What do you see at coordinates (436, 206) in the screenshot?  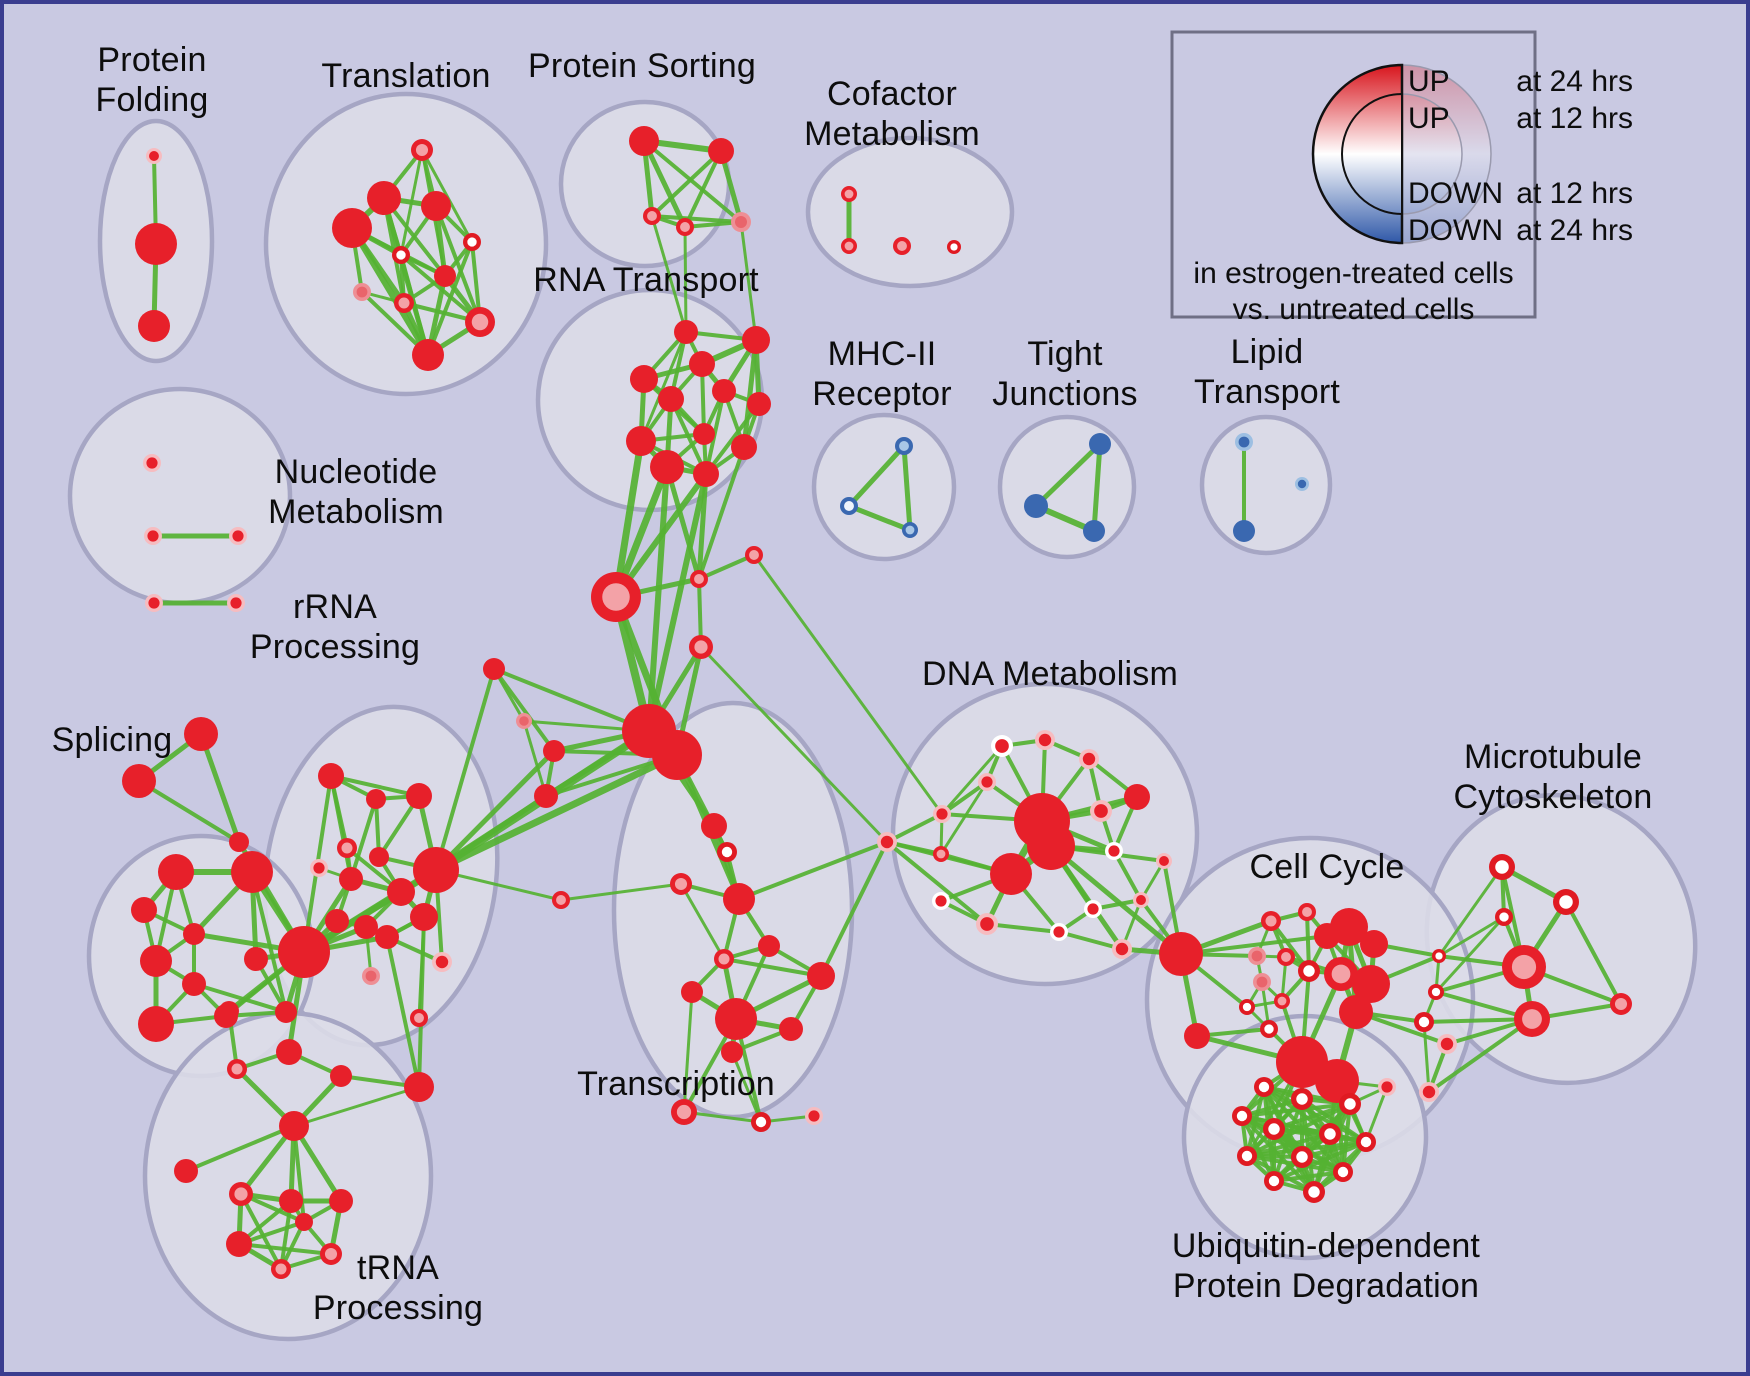 I see `node-tr2` at bounding box center [436, 206].